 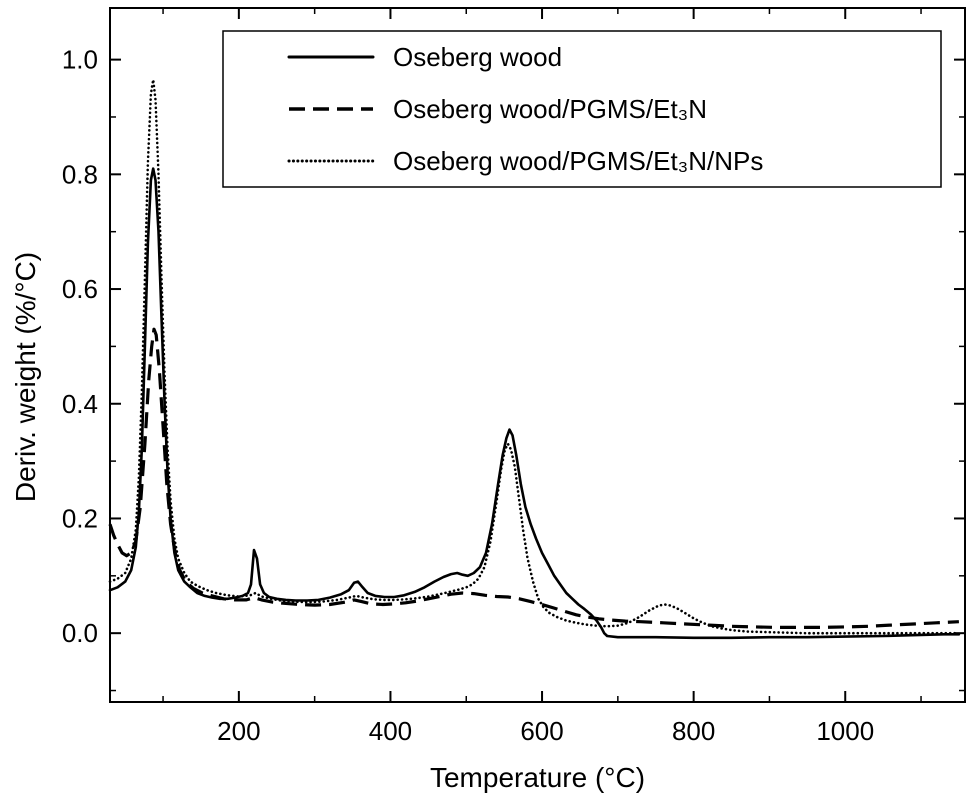 What do you see at coordinates (80, 404) in the screenshot?
I see `y-tick-label: 0.4` at bounding box center [80, 404].